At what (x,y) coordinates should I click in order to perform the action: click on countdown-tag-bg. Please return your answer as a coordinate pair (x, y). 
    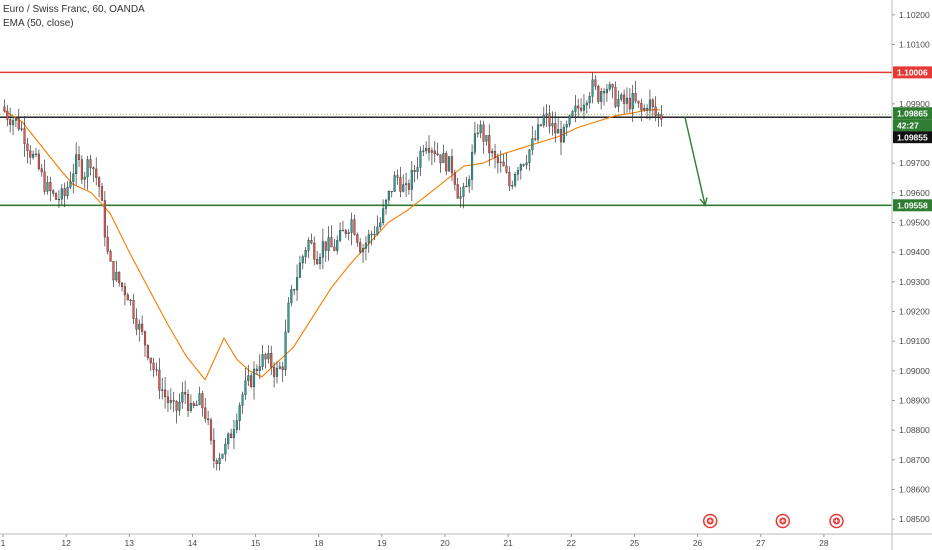
    Looking at the image, I should click on (912, 125).